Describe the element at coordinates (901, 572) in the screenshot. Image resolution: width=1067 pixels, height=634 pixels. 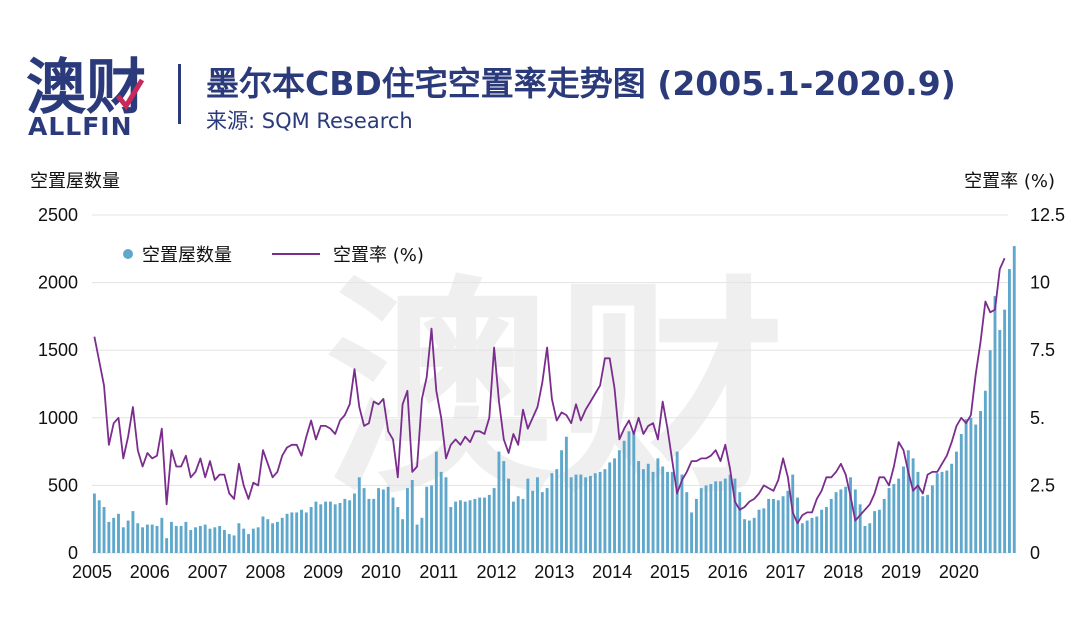
I see `x-tick-label: 2019` at that location.